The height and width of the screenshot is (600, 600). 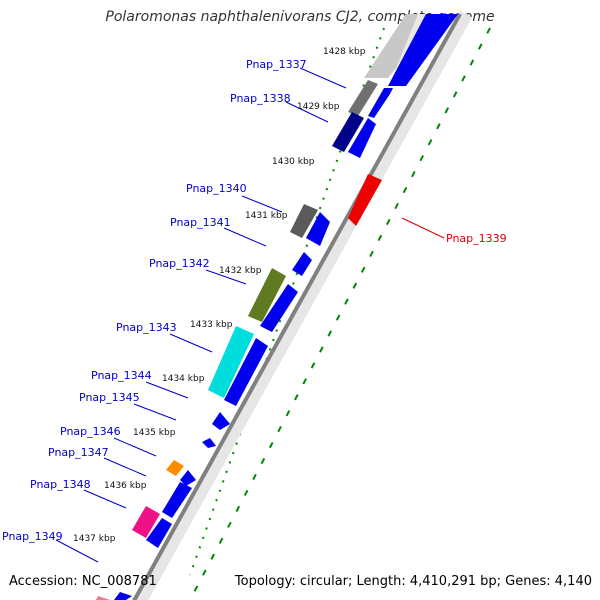 What do you see at coordinates (125, 486) in the screenshot?
I see `kbp-tick-label: 1436 kbp` at bounding box center [125, 486].